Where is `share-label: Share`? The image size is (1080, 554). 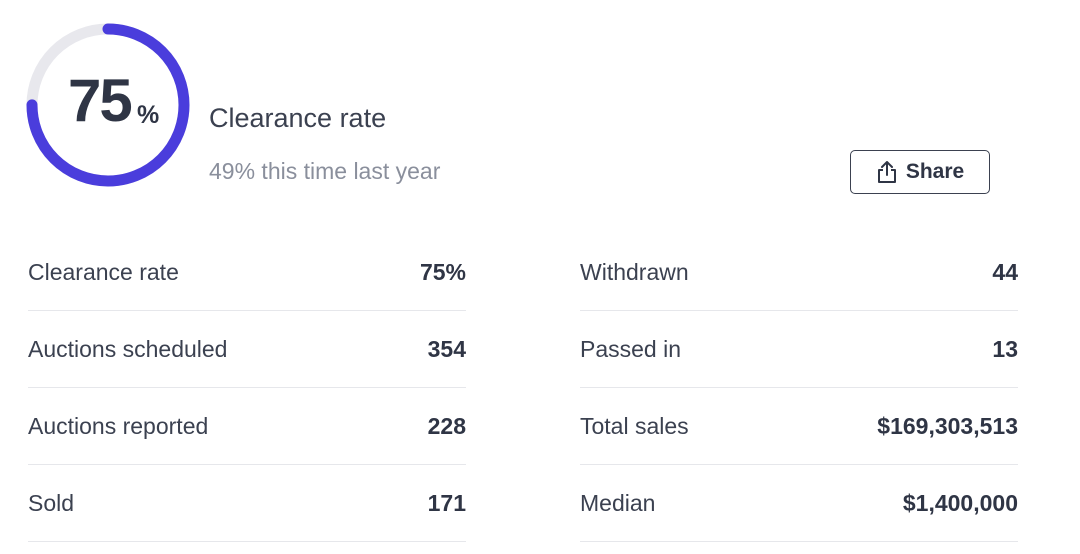 share-label: Share is located at coordinates (935, 171).